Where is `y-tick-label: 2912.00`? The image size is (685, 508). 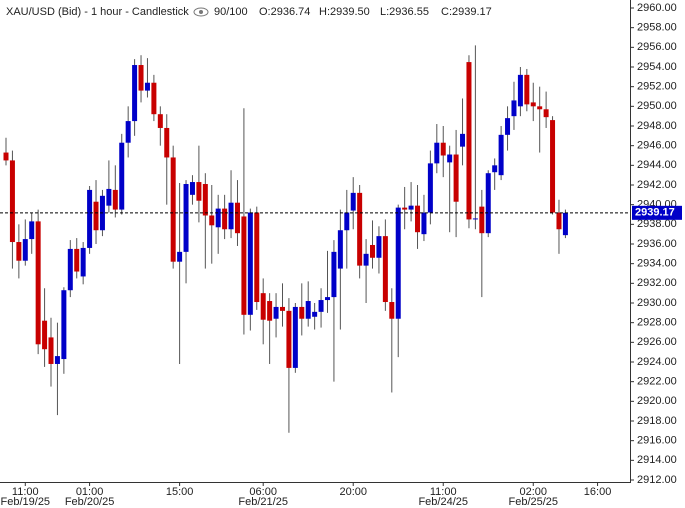 y-tick-label: 2912.00 is located at coordinates (657, 480).